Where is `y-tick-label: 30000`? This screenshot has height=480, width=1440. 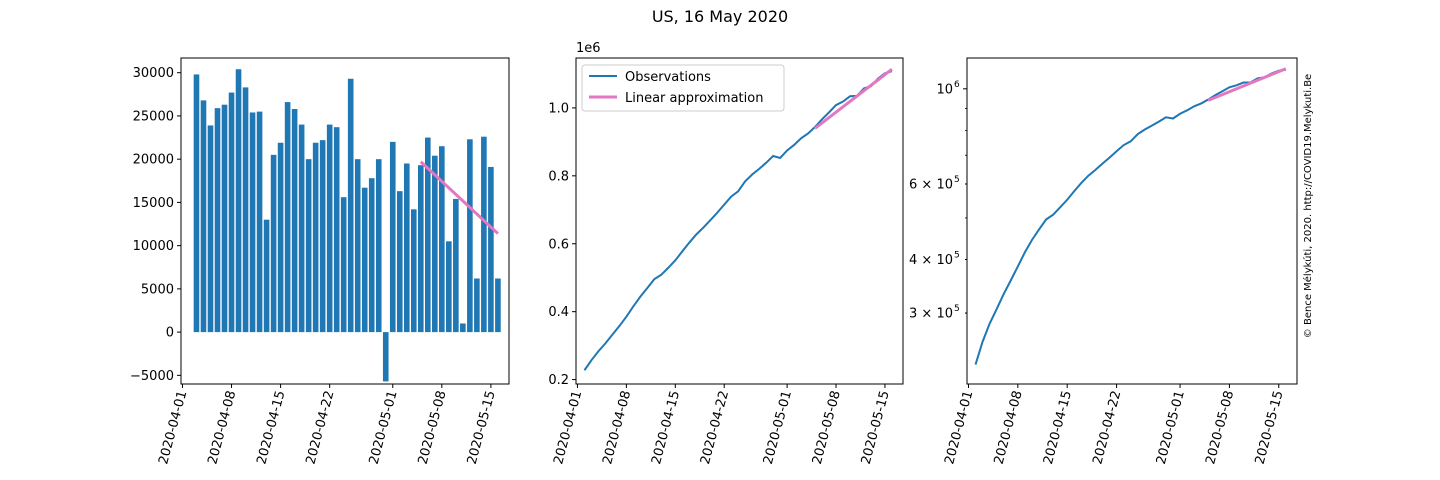
y-tick-label: 30000 is located at coordinates (153, 73).